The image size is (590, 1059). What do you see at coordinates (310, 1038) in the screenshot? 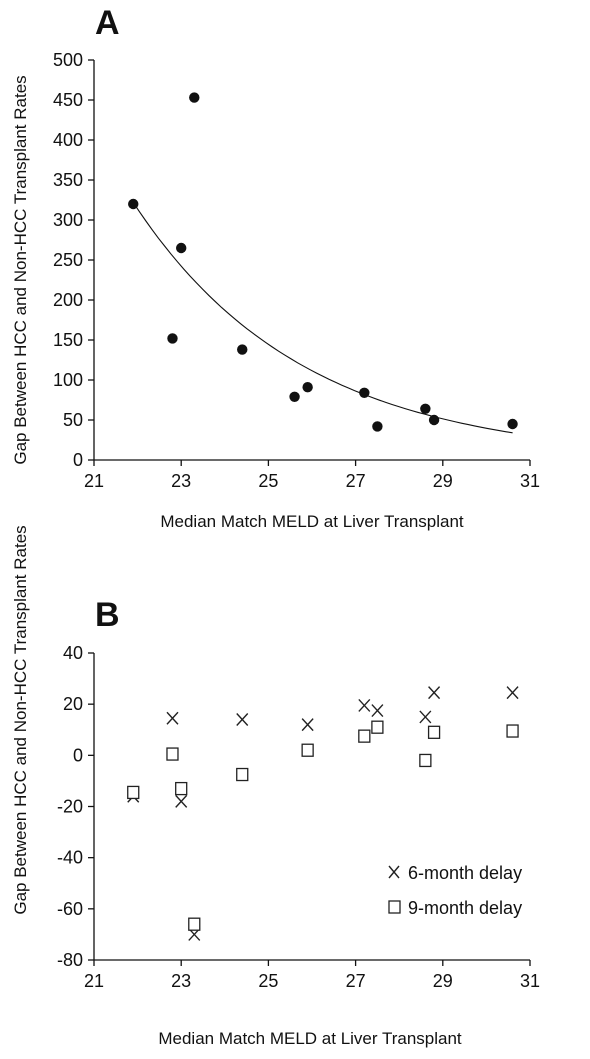
I see `panel-b-x-axis-label: Median Match MELD at Liver Transplant` at bounding box center [310, 1038].